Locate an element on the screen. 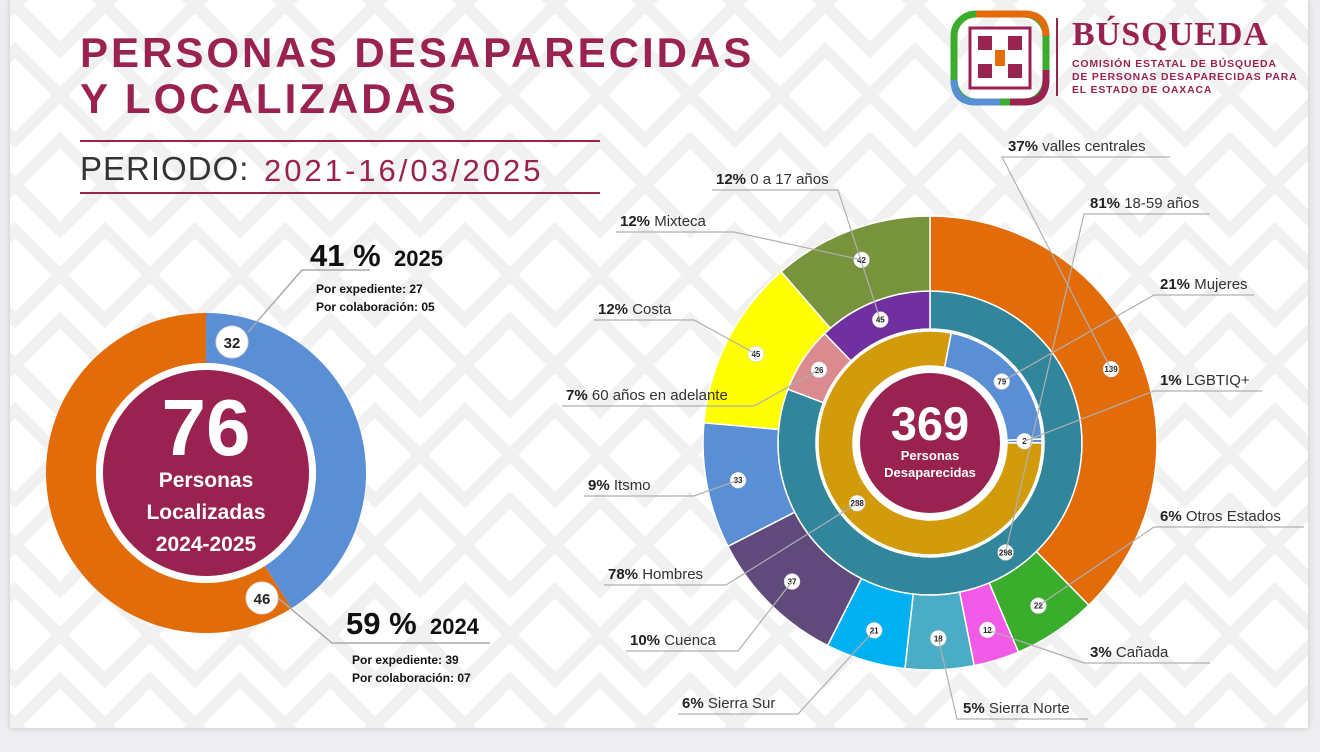 The image size is (1320, 752). year-2024: 2024 is located at coordinates (455, 626).